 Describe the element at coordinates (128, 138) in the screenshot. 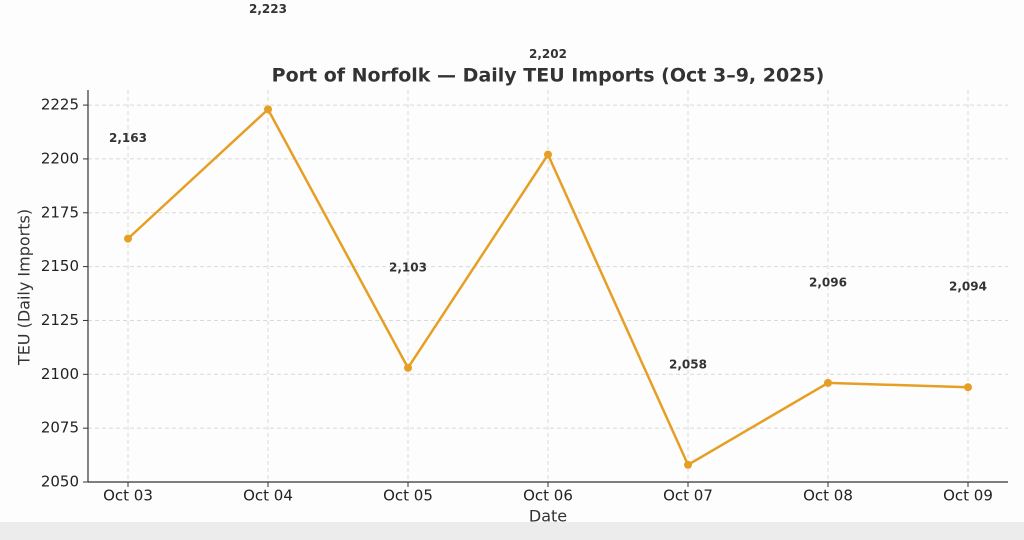

I see `data-label: 2,163` at that location.